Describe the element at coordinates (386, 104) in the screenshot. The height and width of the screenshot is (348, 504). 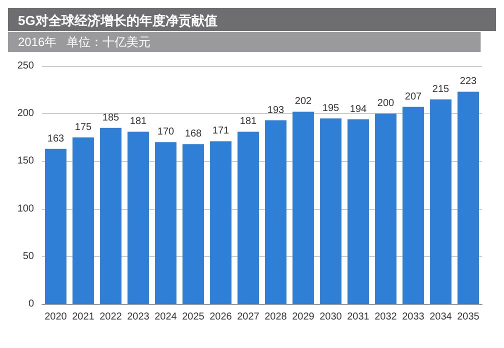
I see `data-label: 200` at that location.